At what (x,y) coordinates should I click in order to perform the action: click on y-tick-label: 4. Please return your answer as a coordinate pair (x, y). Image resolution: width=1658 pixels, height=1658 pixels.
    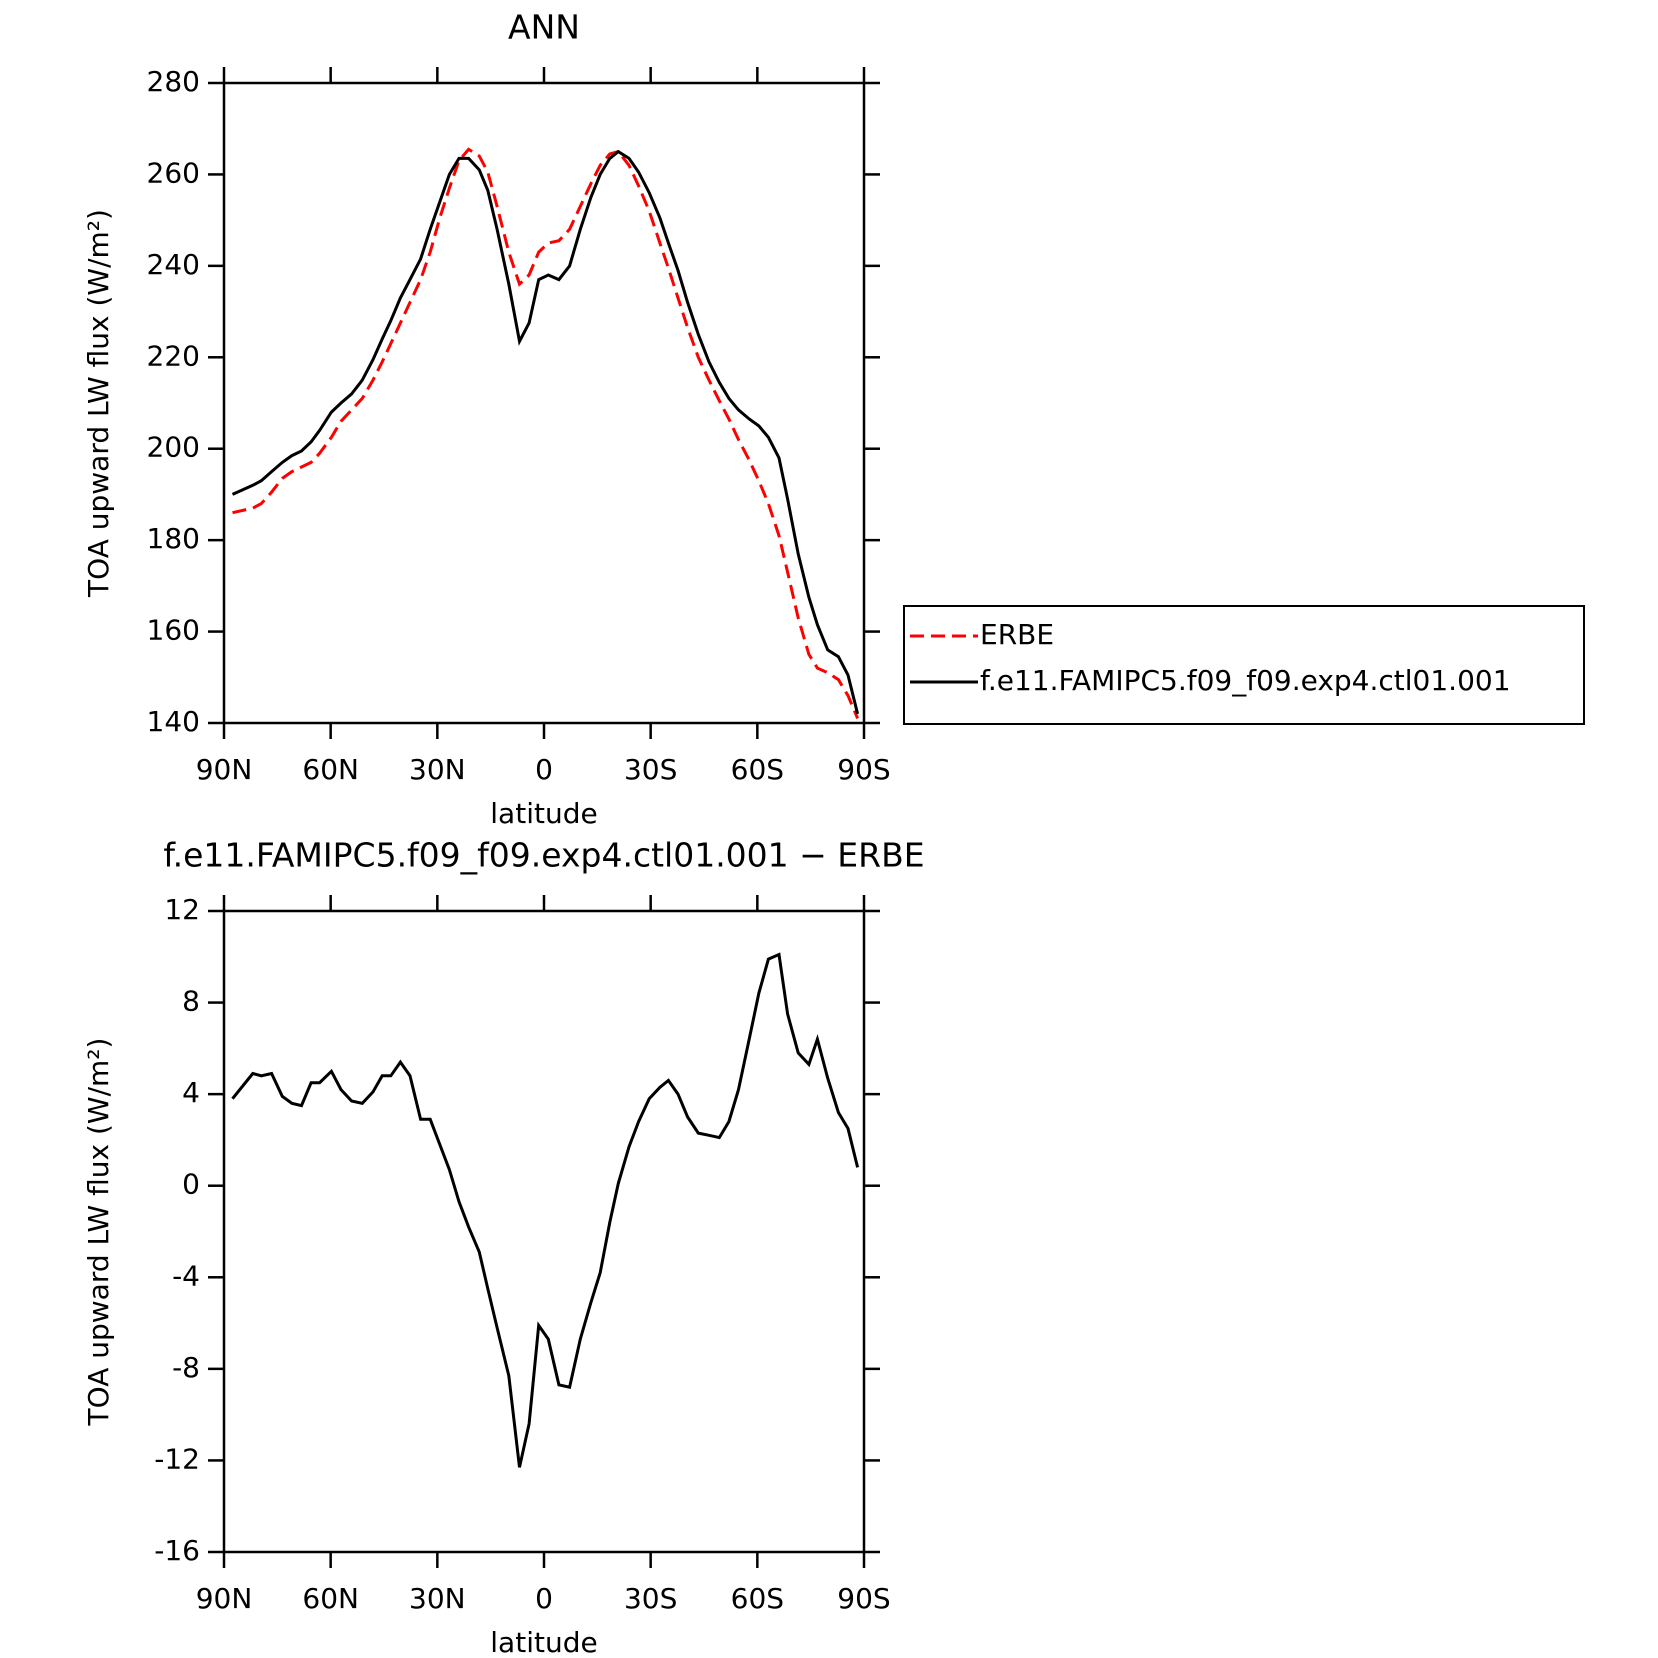
    Looking at the image, I should click on (191, 1092).